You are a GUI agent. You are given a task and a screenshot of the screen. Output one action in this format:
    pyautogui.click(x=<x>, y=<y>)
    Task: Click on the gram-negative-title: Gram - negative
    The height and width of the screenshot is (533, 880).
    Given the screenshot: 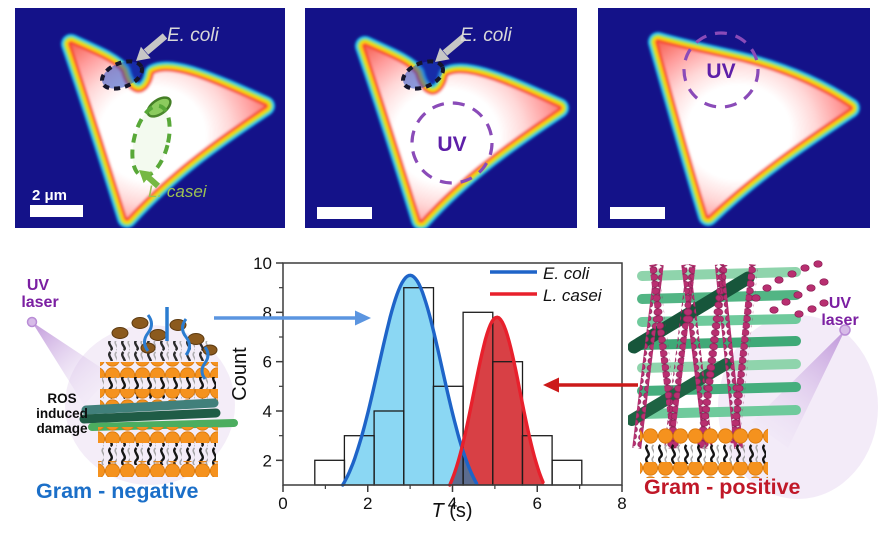 What is the action you would take?
    pyautogui.click(x=117, y=491)
    